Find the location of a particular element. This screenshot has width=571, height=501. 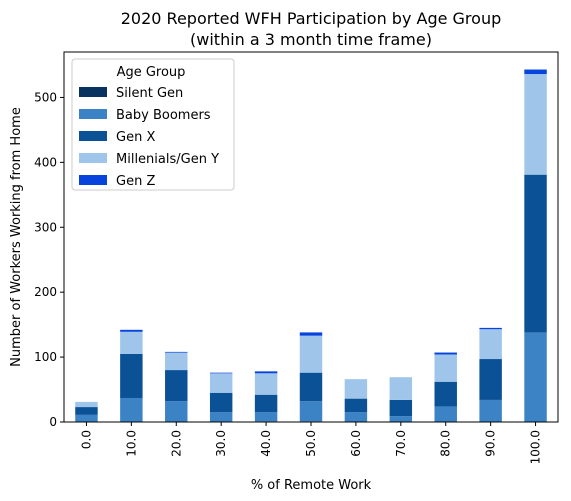

y-tick-label: 200 is located at coordinates (45, 292).